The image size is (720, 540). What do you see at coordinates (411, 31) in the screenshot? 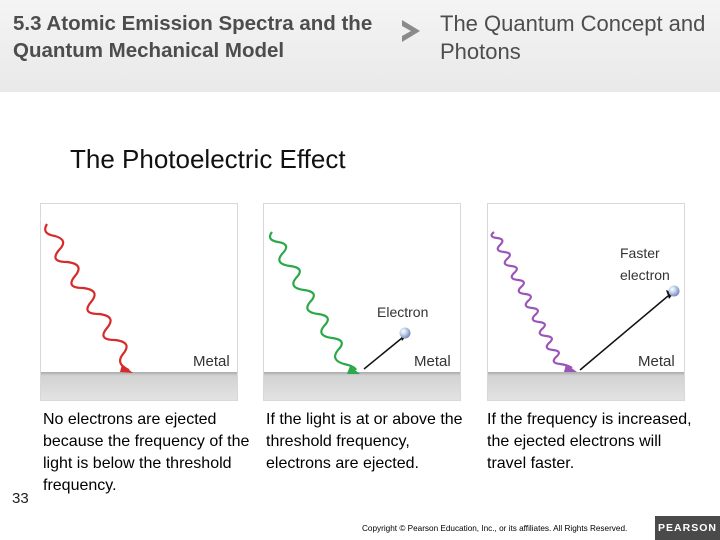
I see `chevron-right-icon` at bounding box center [411, 31].